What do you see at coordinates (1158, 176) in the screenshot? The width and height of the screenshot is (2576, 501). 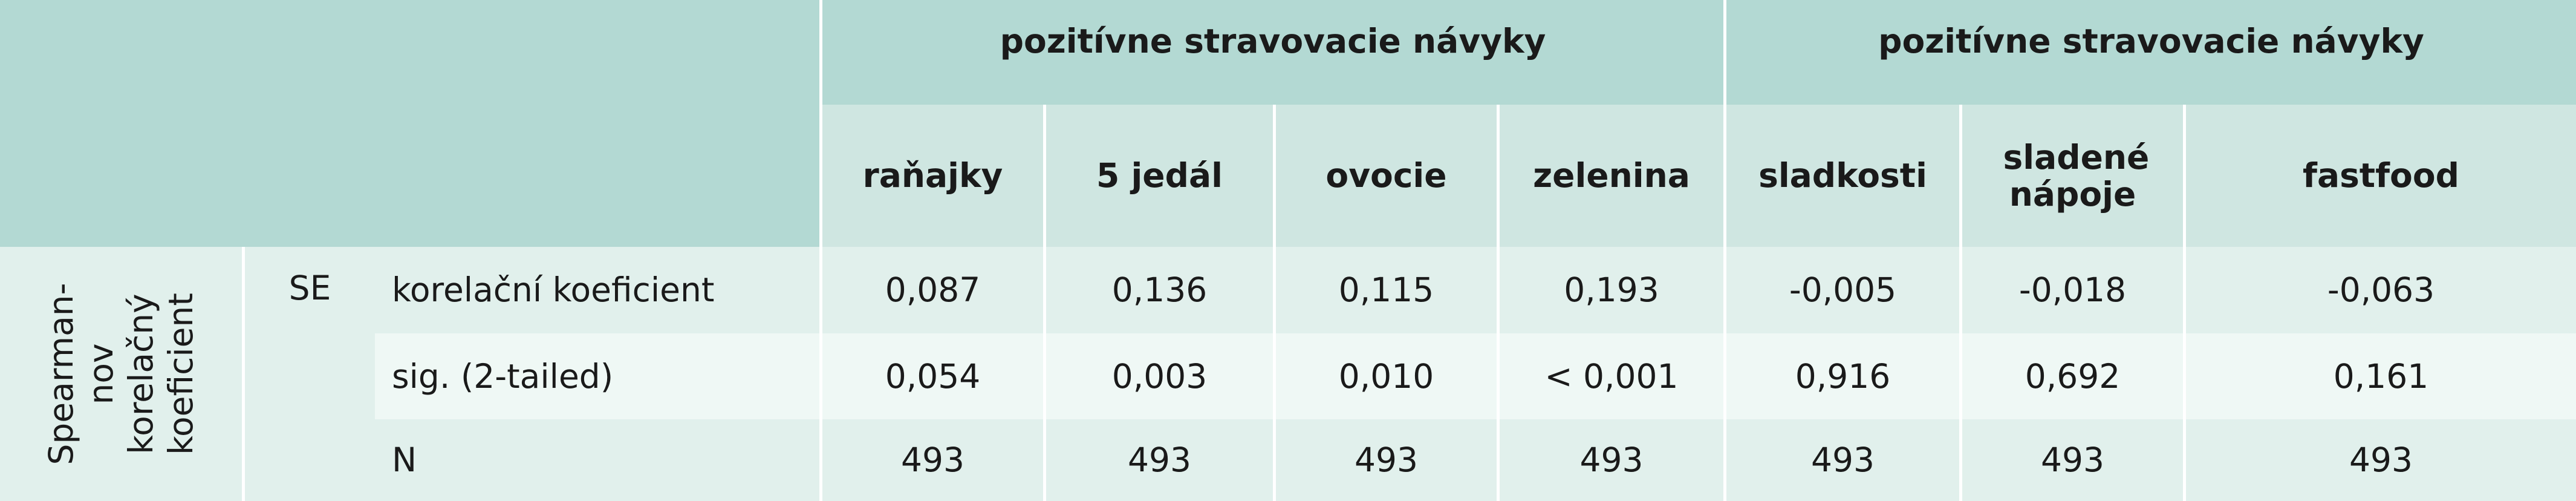 I see `column-header: 5 jedál` at bounding box center [1158, 176].